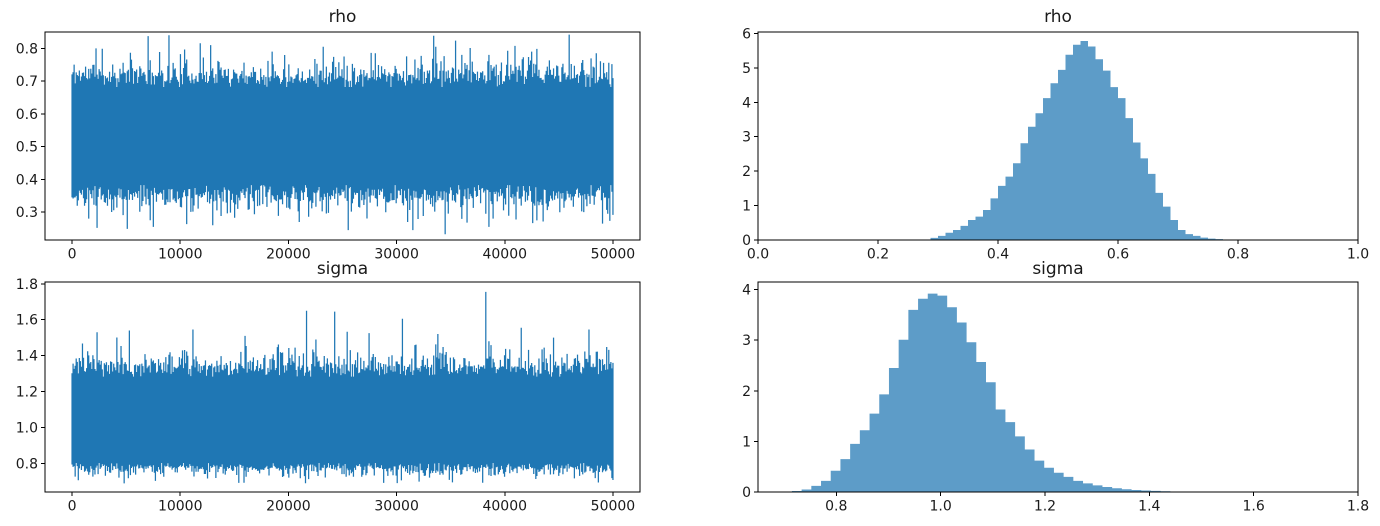  I want to click on x-tick-label: 1.4, so click(1149, 507).